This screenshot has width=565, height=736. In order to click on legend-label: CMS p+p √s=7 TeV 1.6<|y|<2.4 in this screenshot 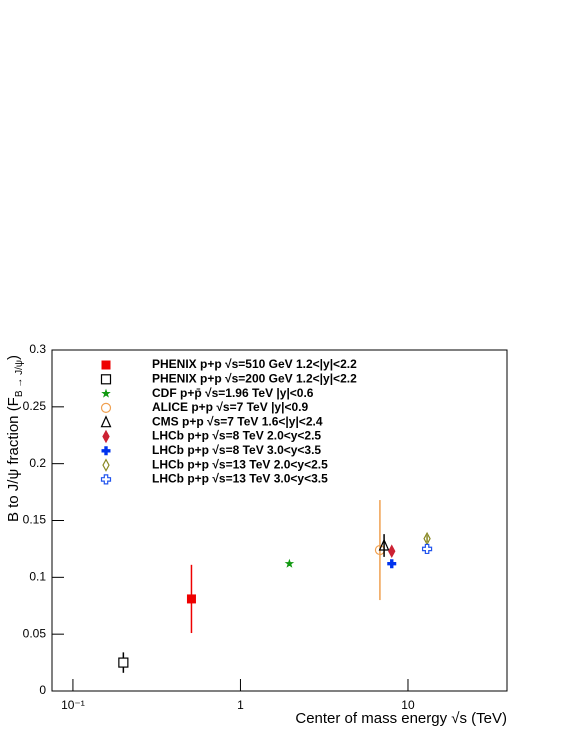, I will do `click(237, 421)`.